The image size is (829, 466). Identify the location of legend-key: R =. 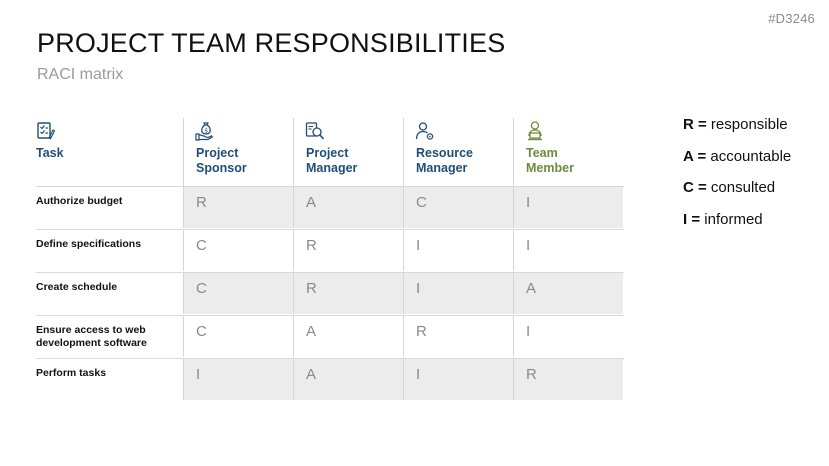
(695, 124).